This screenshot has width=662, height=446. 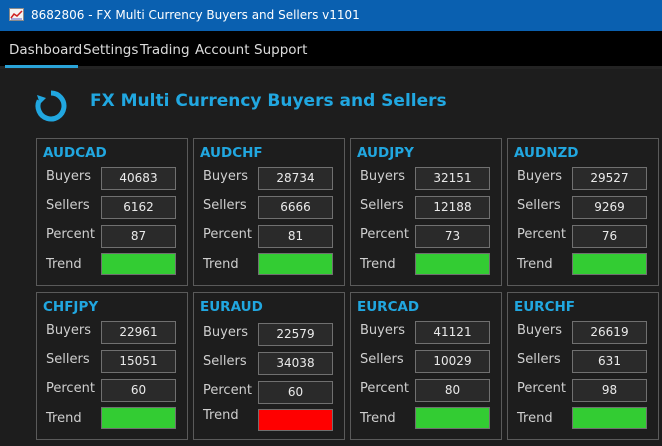 What do you see at coordinates (452, 361) in the screenshot?
I see `sellers-value: 10029` at bounding box center [452, 361].